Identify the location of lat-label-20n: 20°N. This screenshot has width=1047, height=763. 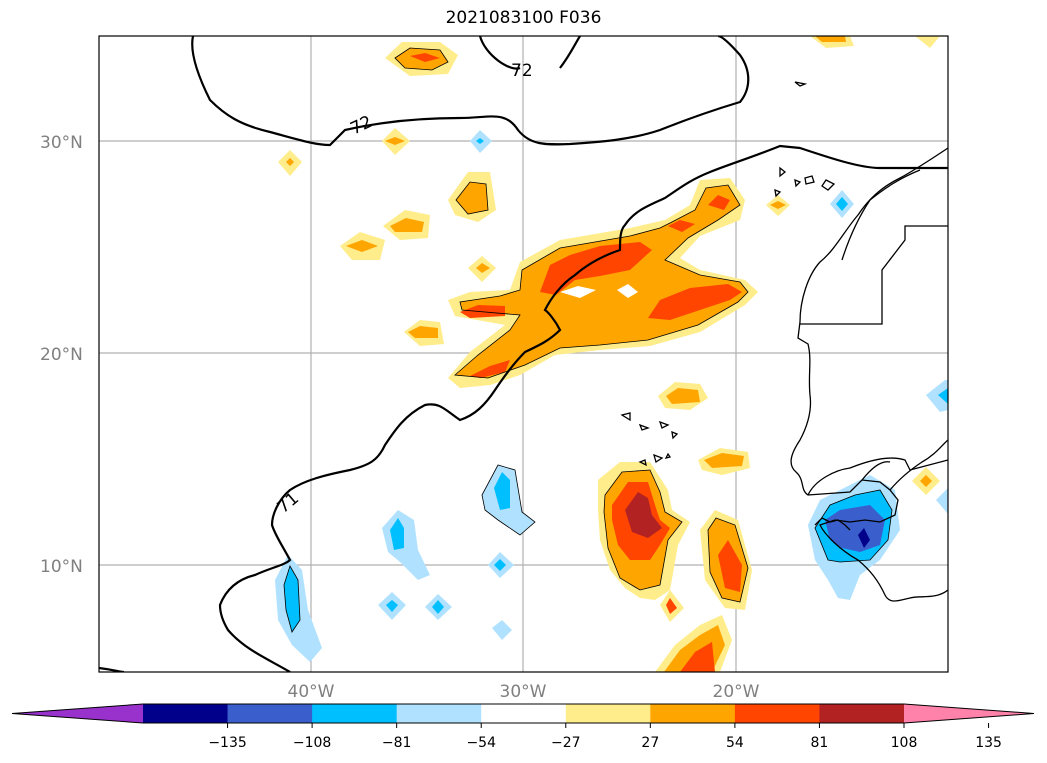
(61, 355).